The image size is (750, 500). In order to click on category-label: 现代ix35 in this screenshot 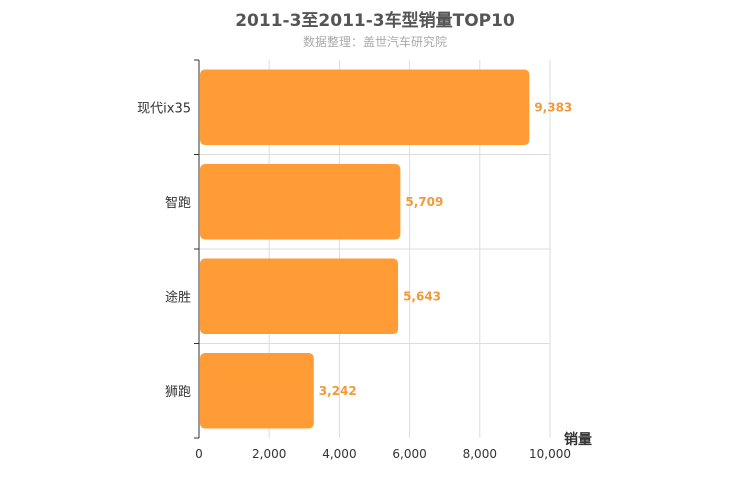, I will do `click(164, 108)`.